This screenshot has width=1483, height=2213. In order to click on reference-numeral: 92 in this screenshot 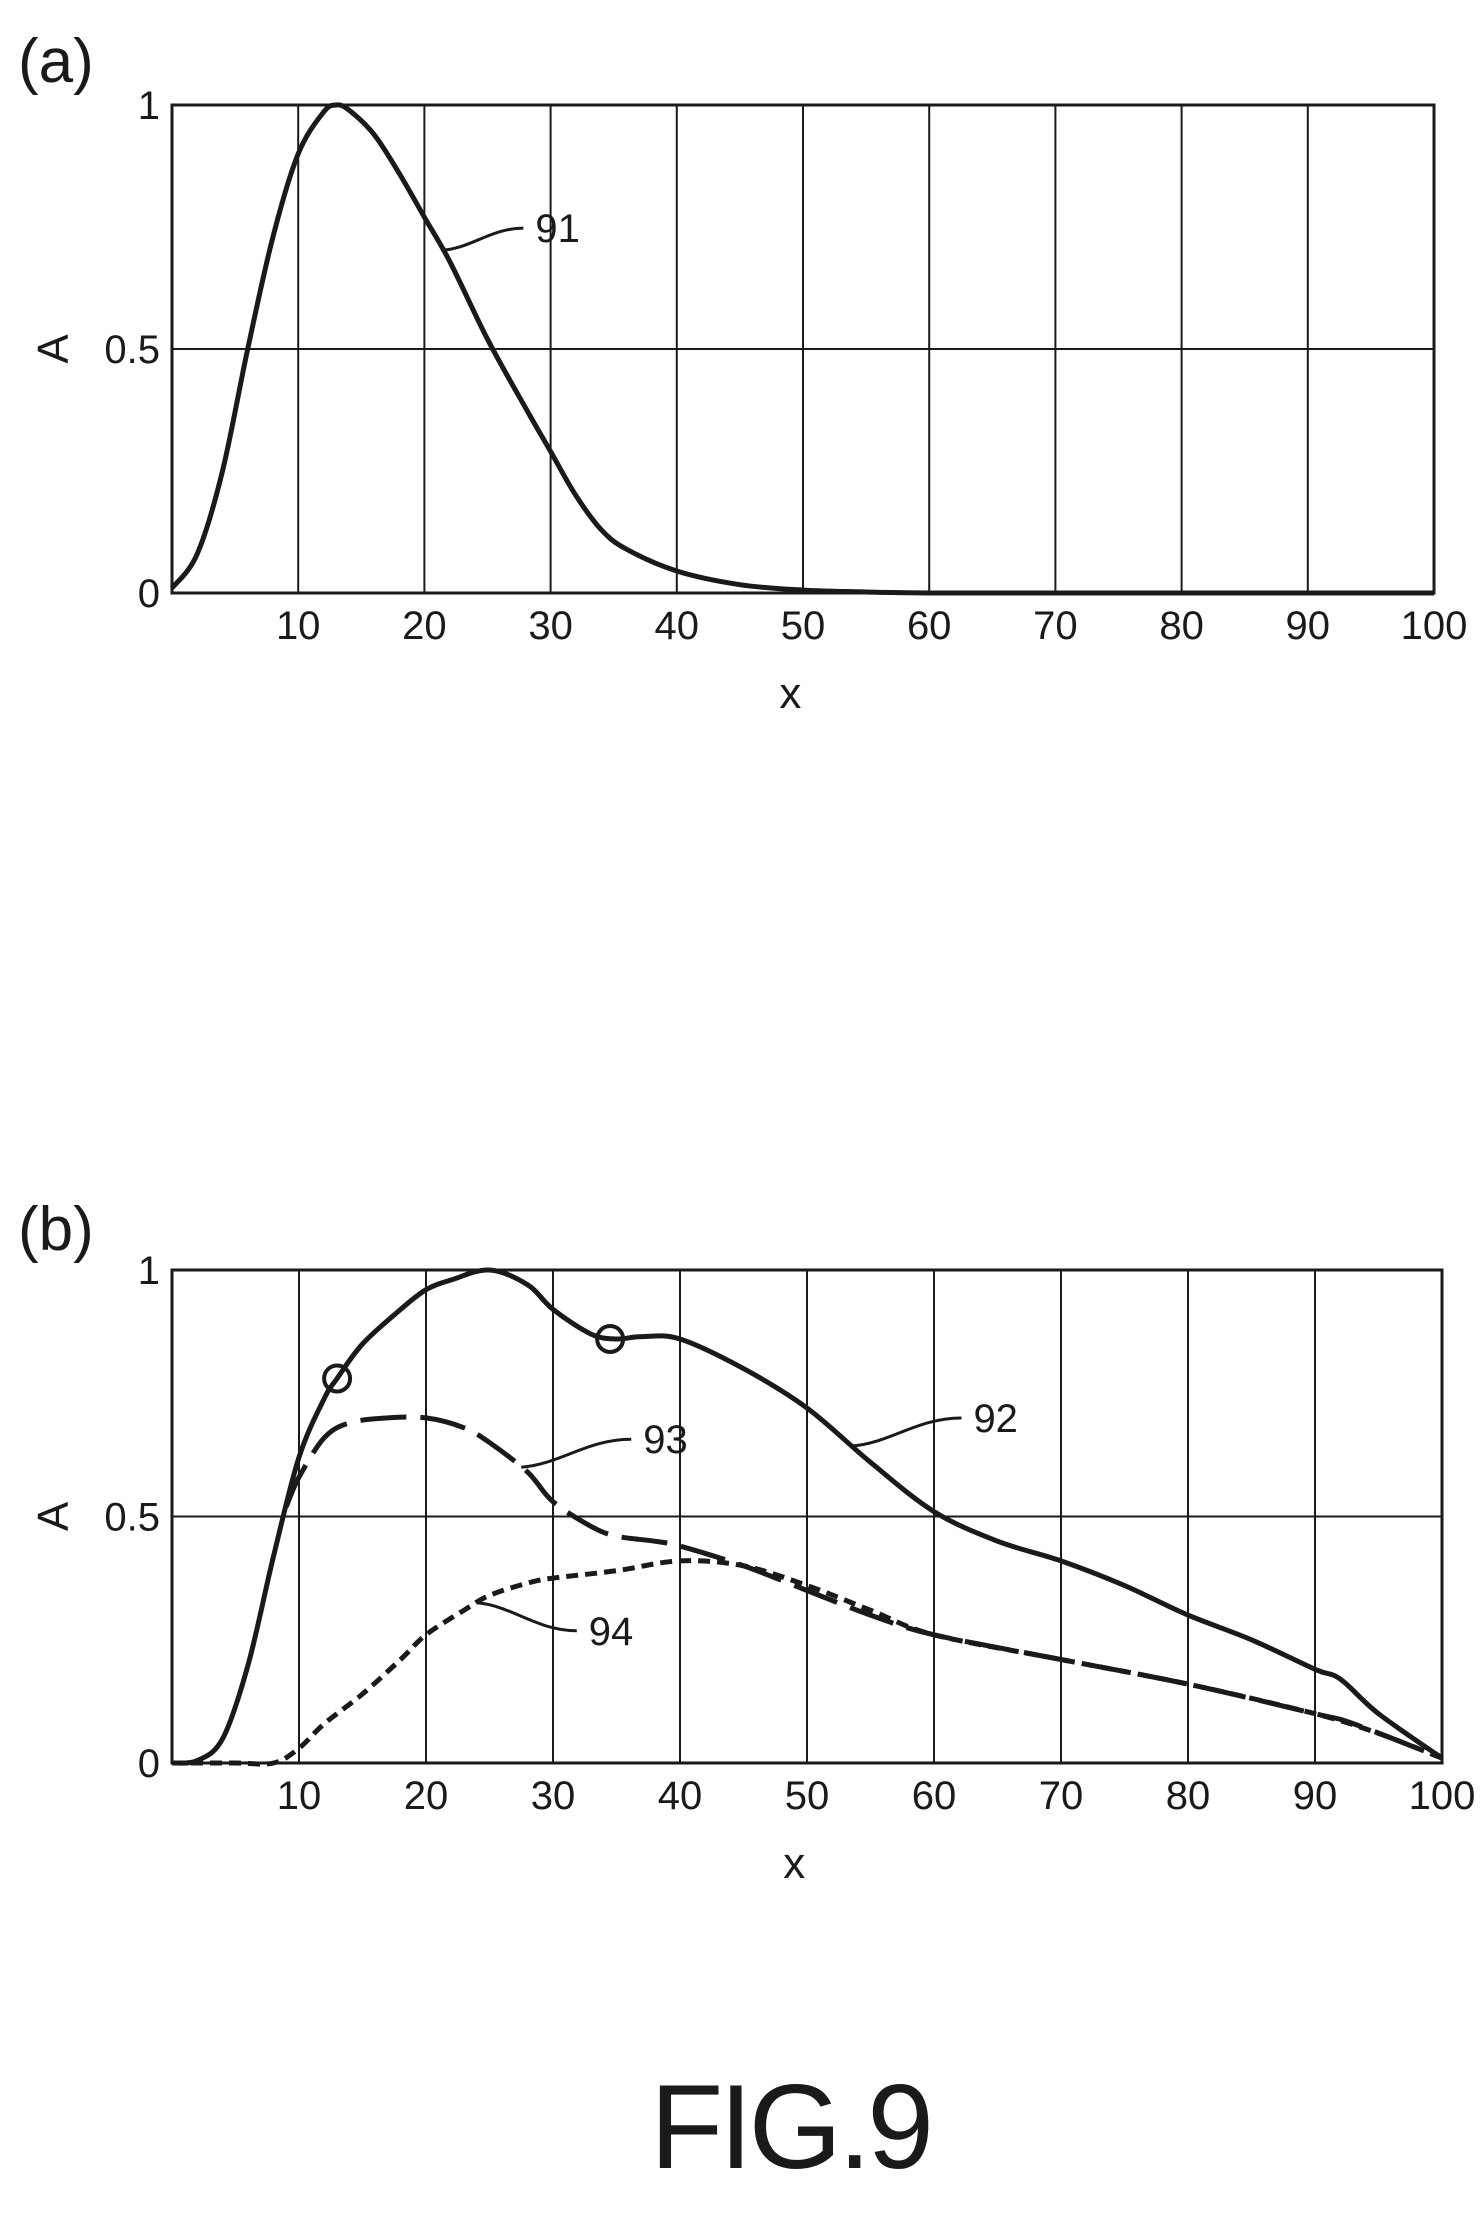, I will do `click(995, 1419)`.